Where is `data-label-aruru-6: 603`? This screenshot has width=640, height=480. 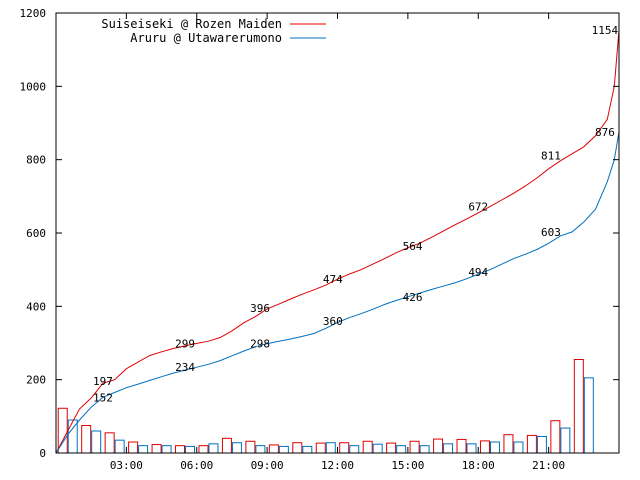
data-label-aruru-6: 603 is located at coordinates (551, 232).